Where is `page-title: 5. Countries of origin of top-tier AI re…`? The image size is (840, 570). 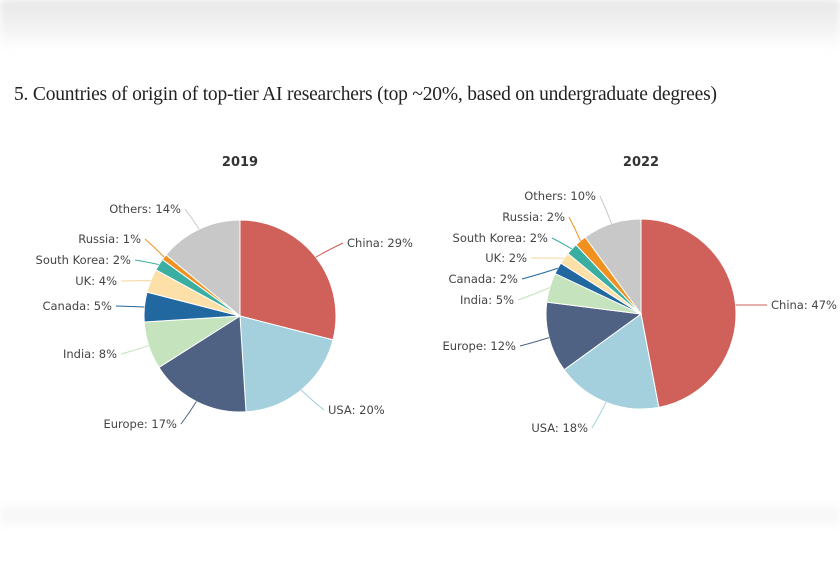 page-title: 5. Countries of origin of top-tier AI re… is located at coordinates (365, 94).